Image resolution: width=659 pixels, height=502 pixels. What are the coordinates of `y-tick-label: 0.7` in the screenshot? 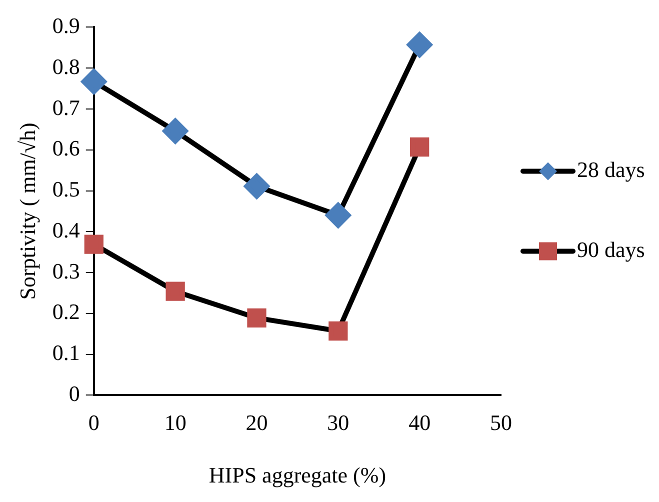 It's located at (66, 107).